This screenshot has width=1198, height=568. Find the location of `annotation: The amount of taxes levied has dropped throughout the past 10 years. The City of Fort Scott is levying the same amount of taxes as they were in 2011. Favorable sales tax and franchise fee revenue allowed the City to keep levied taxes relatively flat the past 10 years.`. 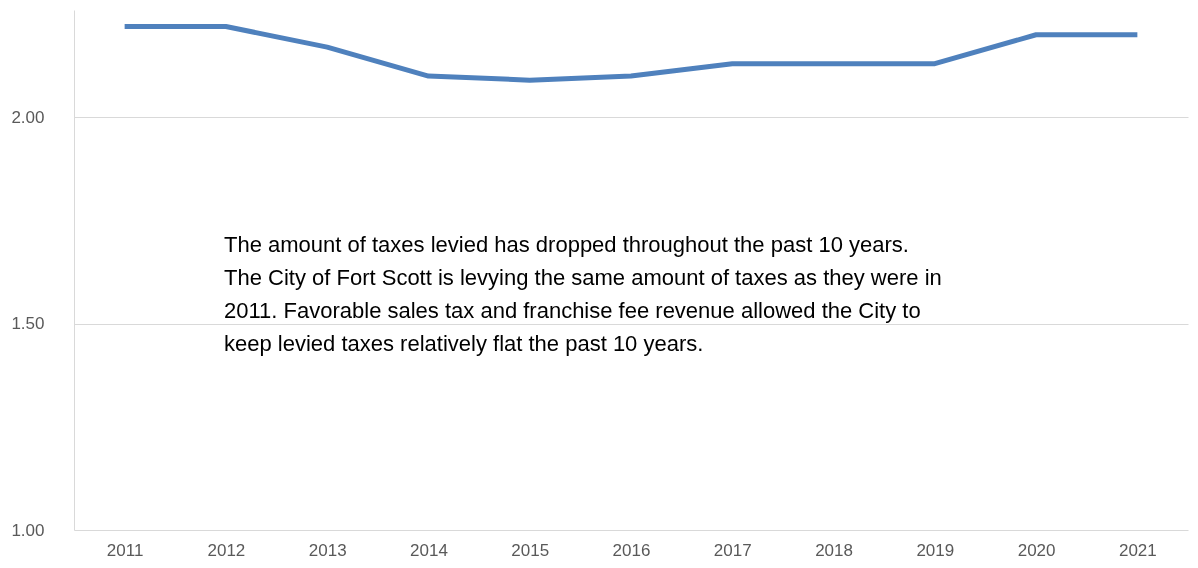

annotation: The amount of taxes levied has dropped throughout the past 10 years. The City of Fort Scott is levying the same amount of taxes as they were in 2011. Favorable sales tax and franchise fee revenue allowed the City to keep levied taxes relatively flat the past 10 years. is located at coordinates (583, 294).